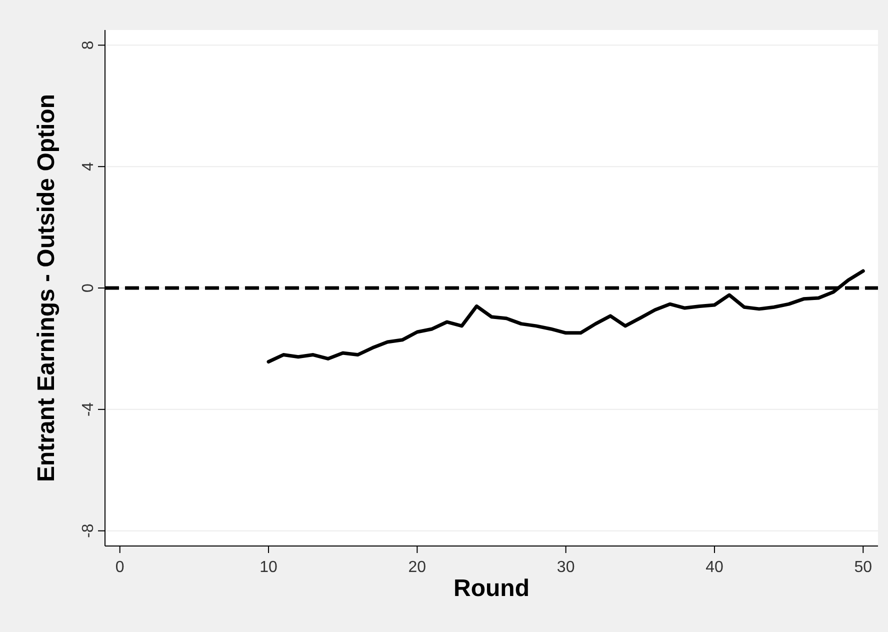 The height and width of the screenshot is (632, 888). What do you see at coordinates (565, 567) in the screenshot?
I see `x-tick-label: 30` at bounding box center [565, 567].